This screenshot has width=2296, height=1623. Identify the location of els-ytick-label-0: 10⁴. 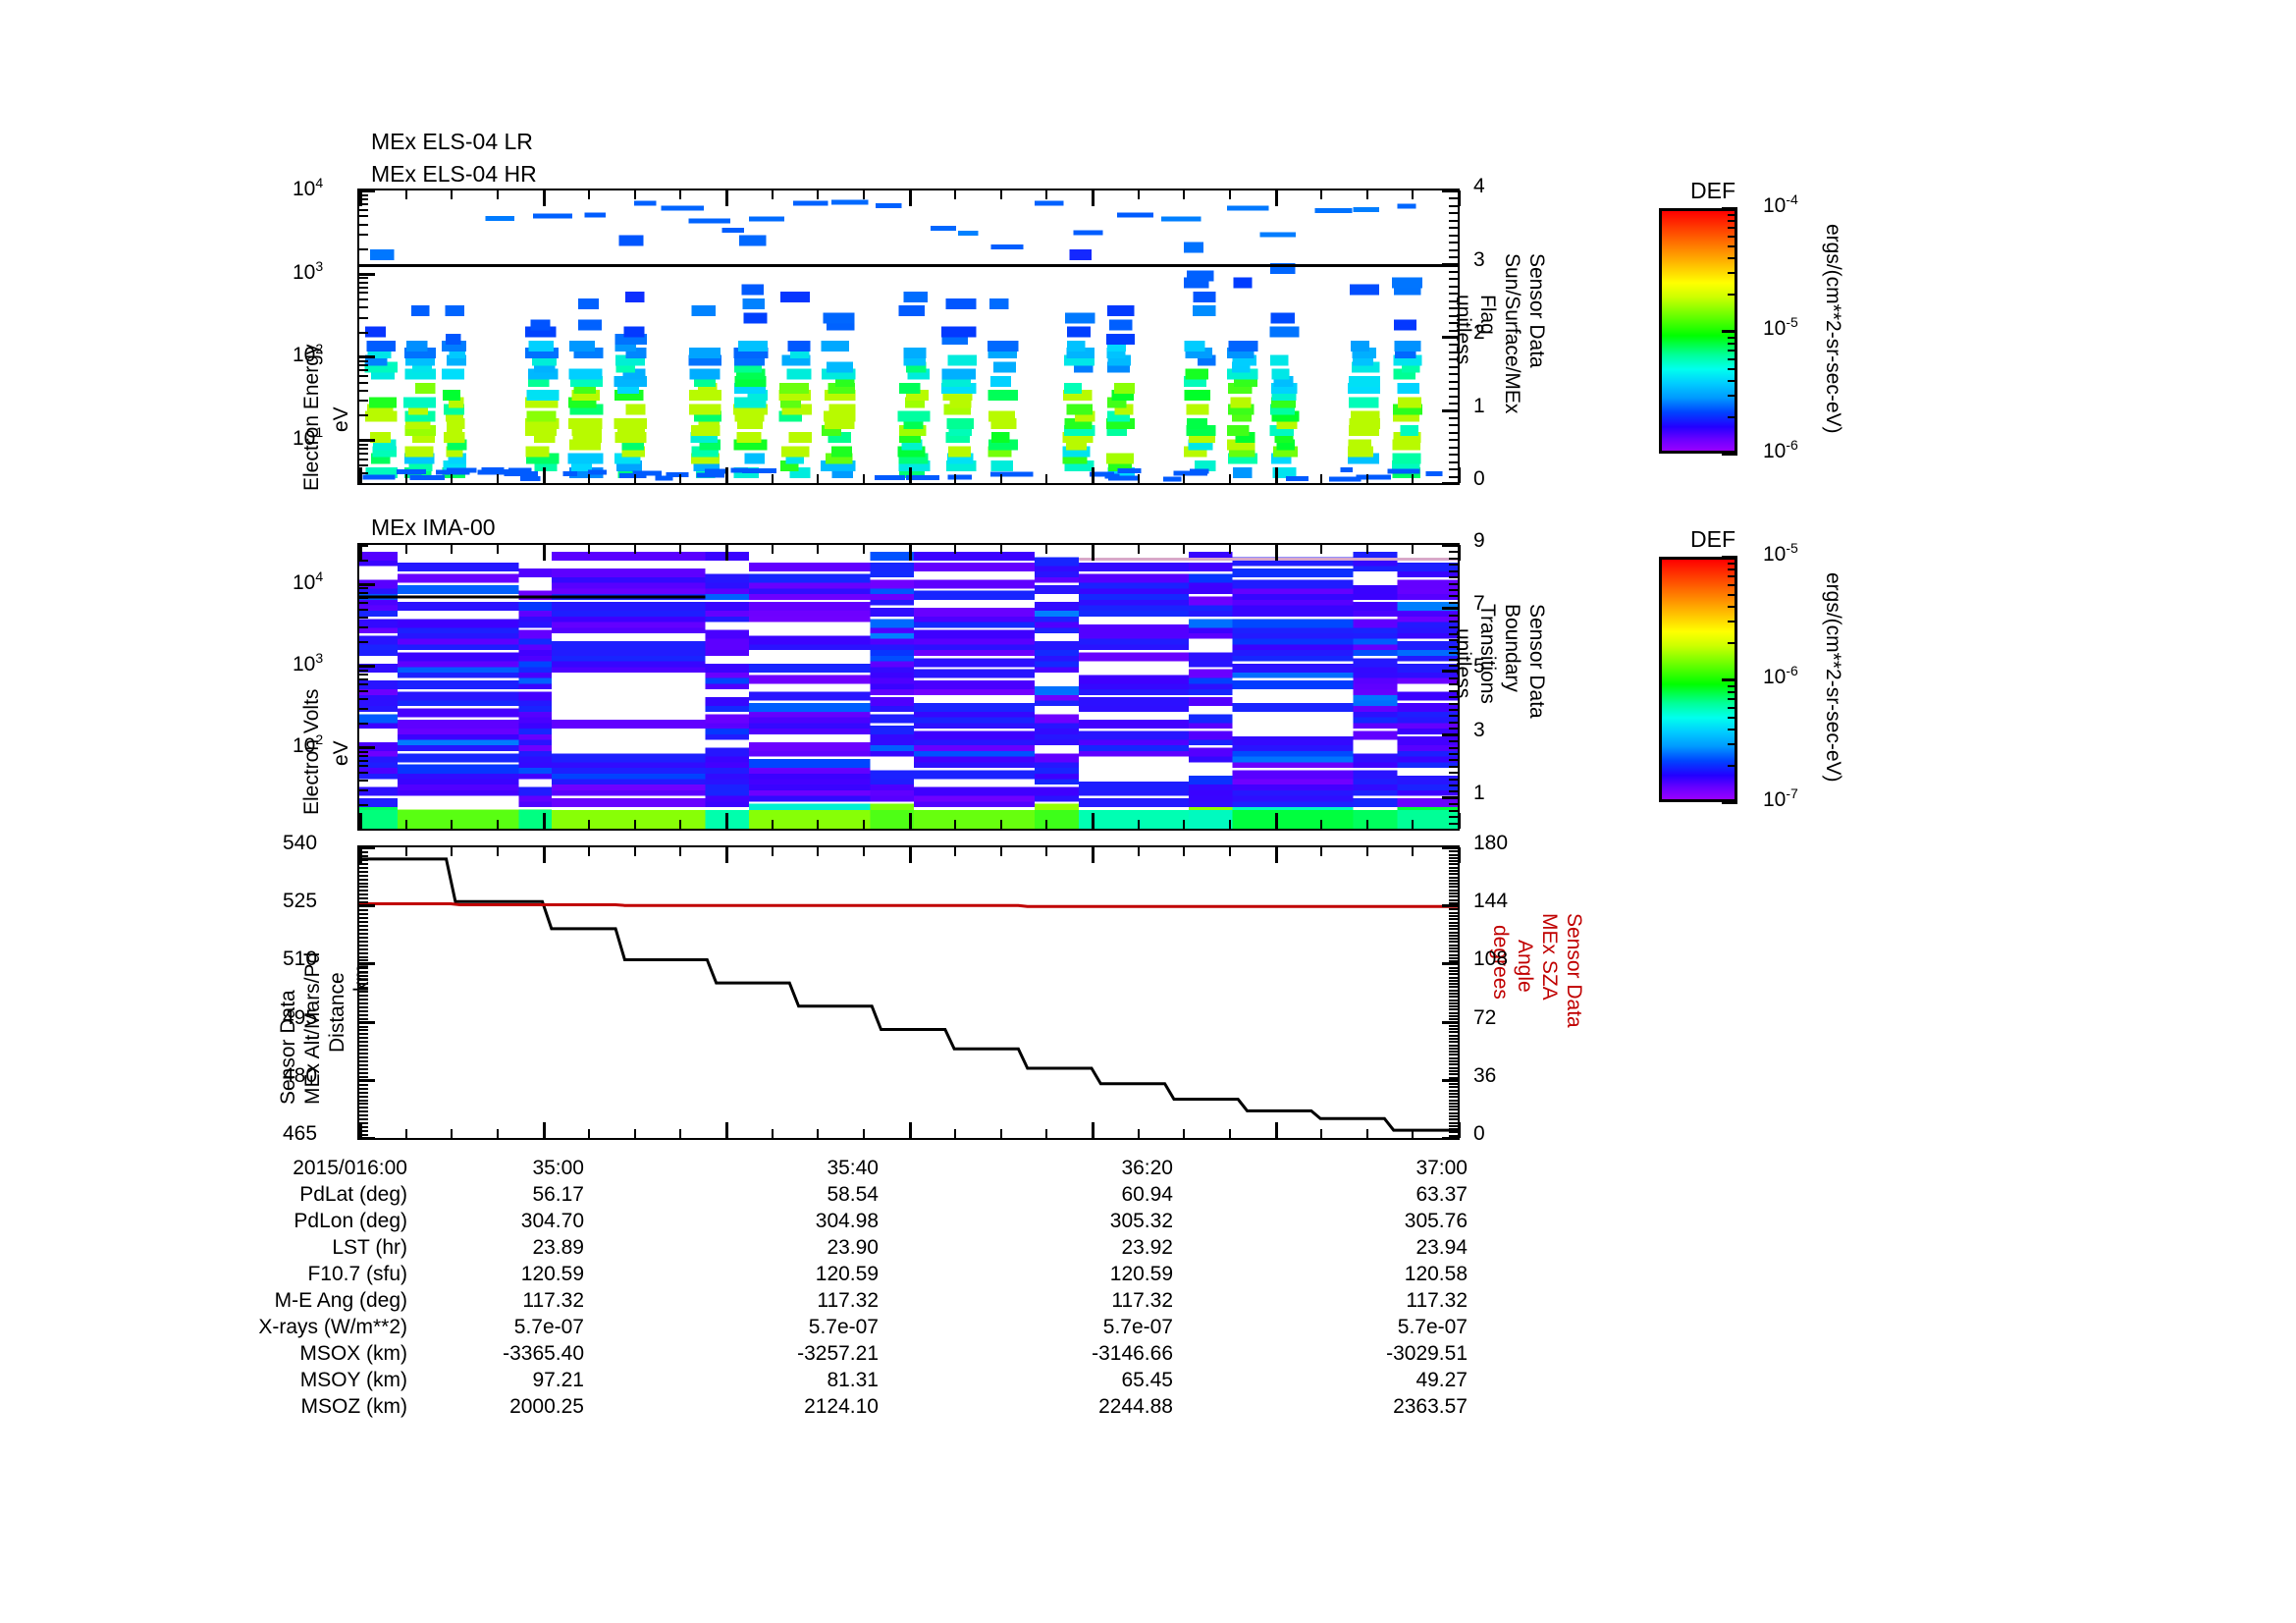
(308, 187).